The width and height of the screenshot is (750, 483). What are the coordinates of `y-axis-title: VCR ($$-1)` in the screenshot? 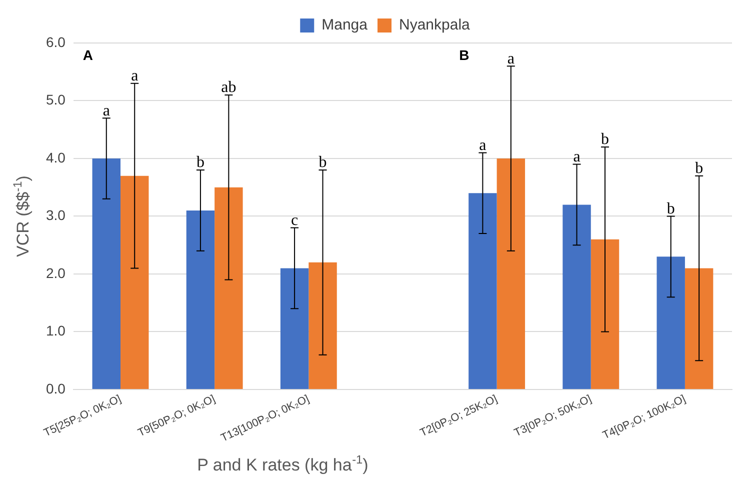 It's located at (21, 216).